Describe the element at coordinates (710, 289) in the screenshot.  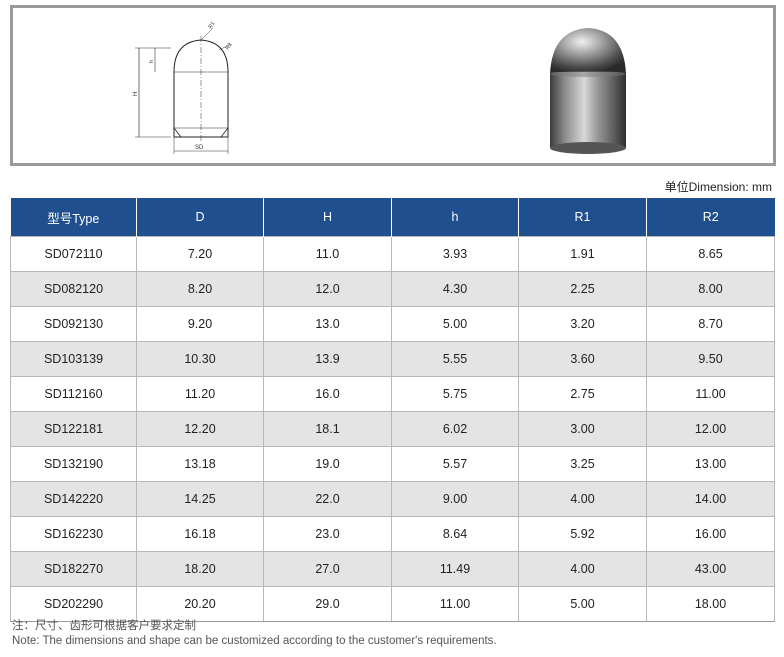
I see `cell-R2: 8.00` at that location.